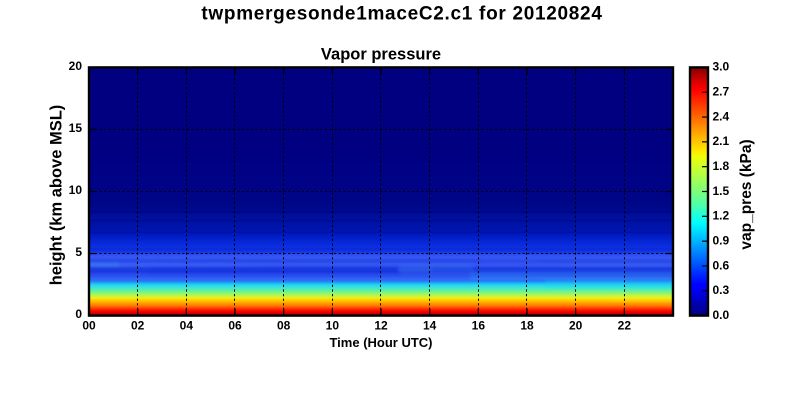 The image size is (800, 400). Describe the element at coordinates (78, 252) in the screenshot. I see `svg-text: 5` at that location.